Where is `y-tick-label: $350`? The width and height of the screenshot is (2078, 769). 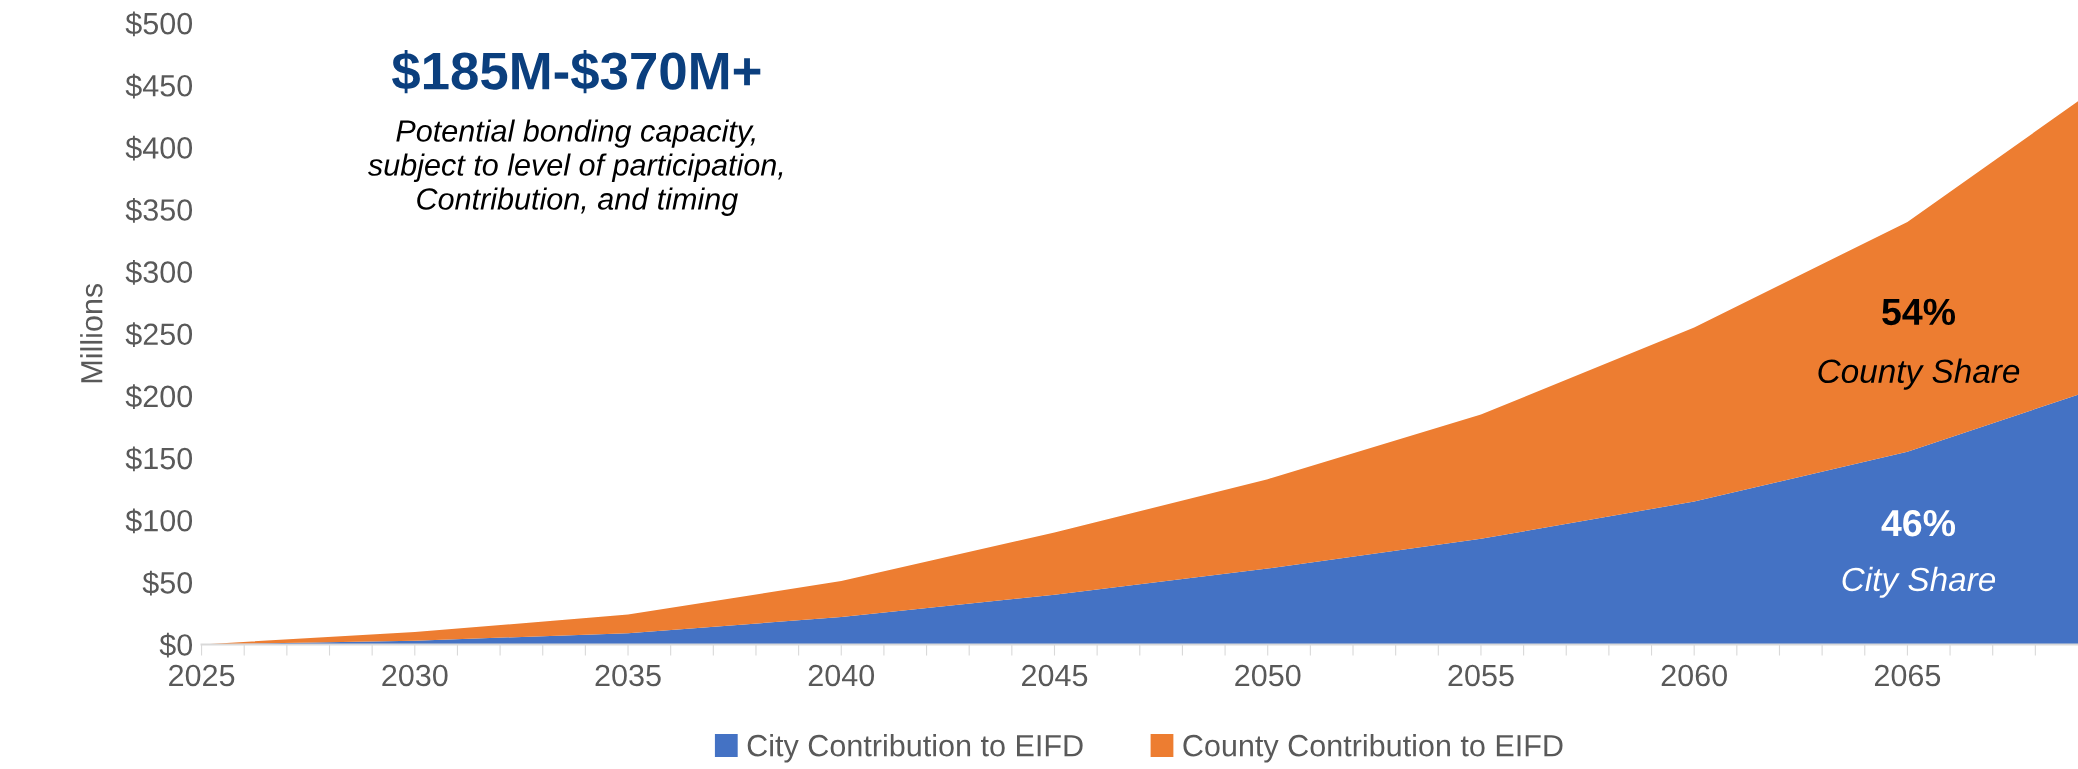 y-tick-label: $350 is located at coordinates (159, 210).